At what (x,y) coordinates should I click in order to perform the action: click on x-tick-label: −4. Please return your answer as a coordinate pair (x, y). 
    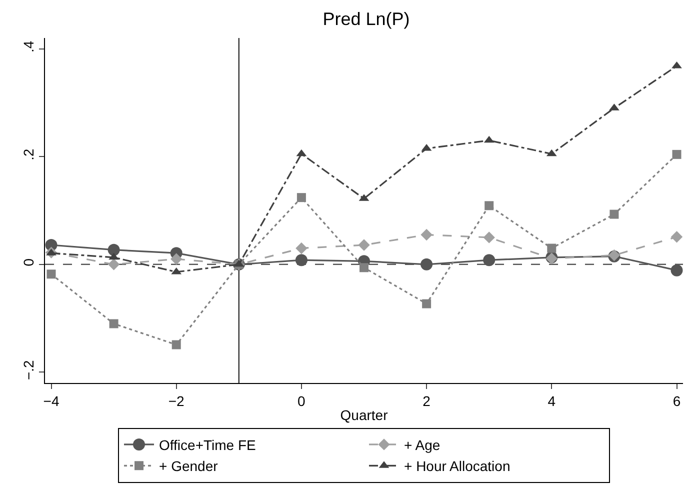
    Looking at the image, I should click on (51, 400).